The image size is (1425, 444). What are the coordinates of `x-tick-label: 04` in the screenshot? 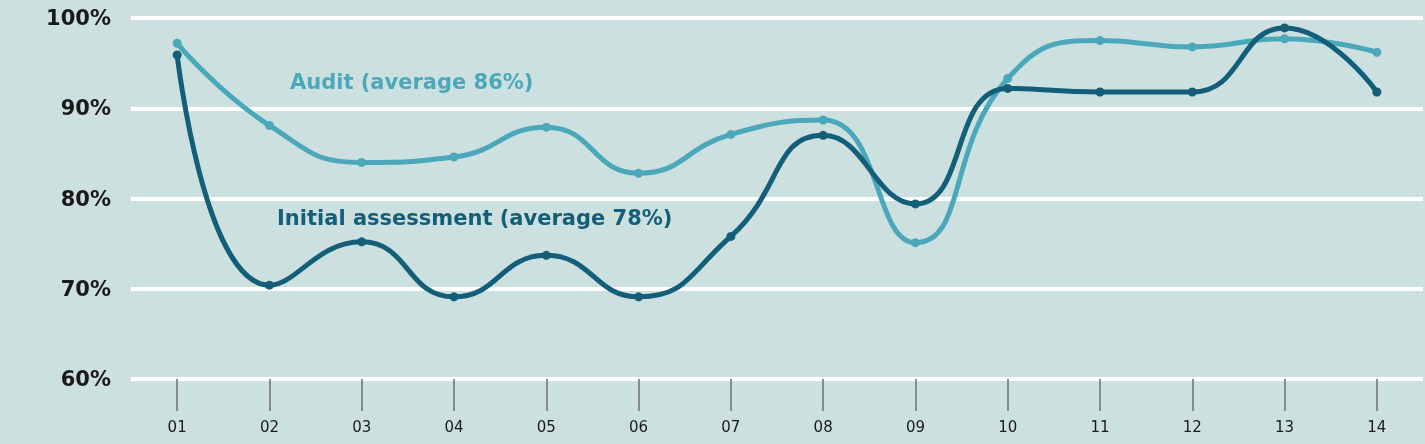 It's located at (454, 426).